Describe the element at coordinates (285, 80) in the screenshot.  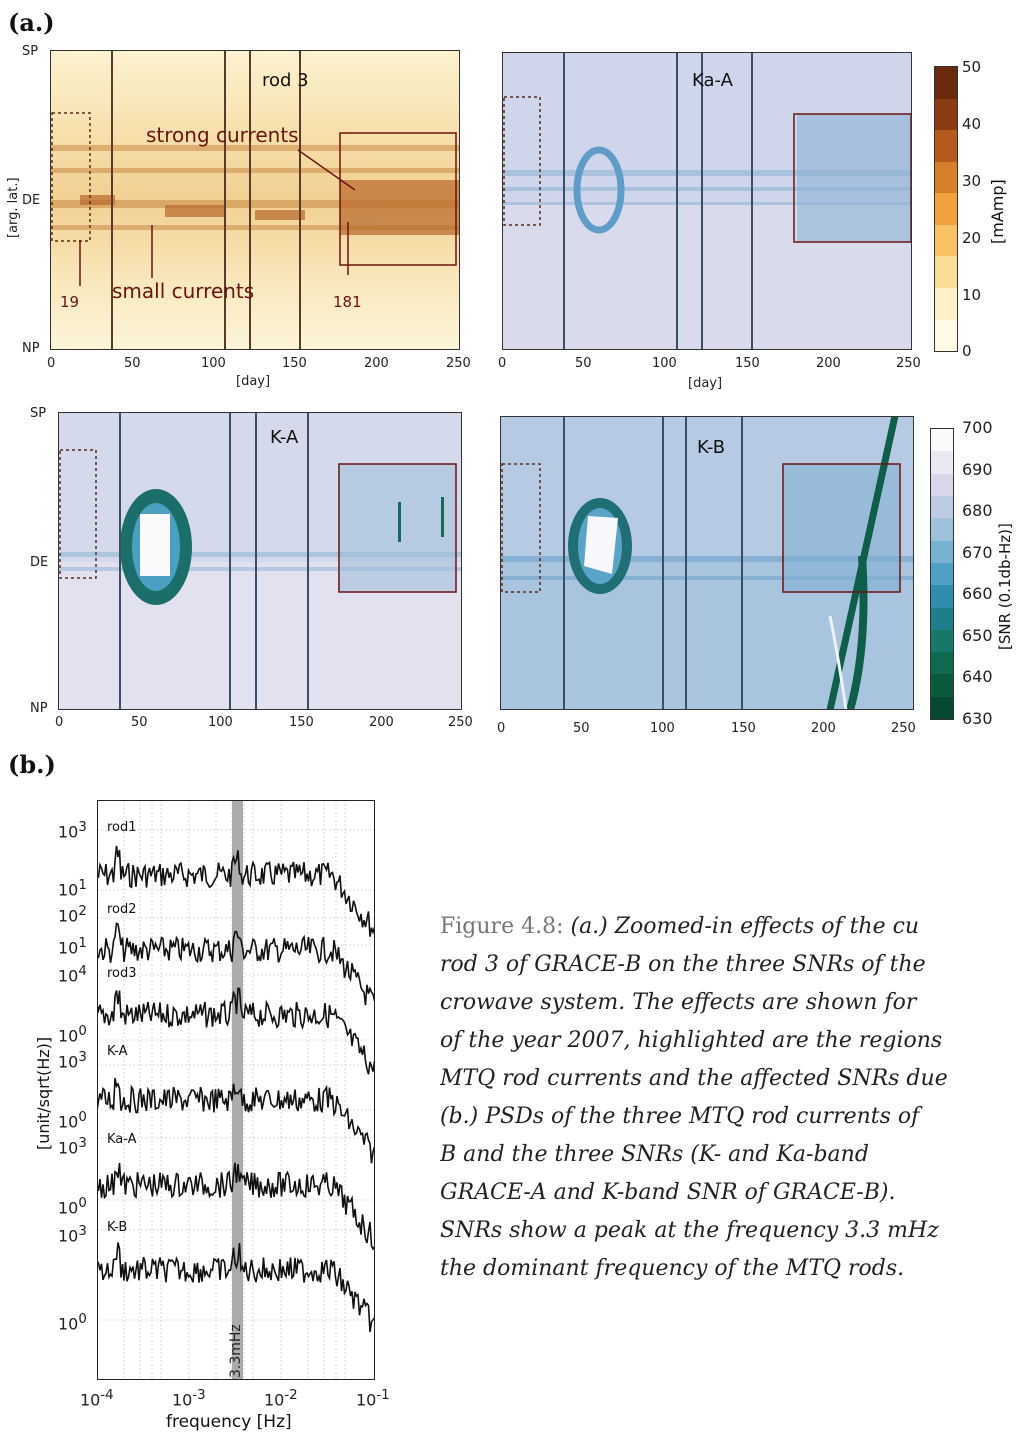
I see `rod3-title: rod 3` at that location.